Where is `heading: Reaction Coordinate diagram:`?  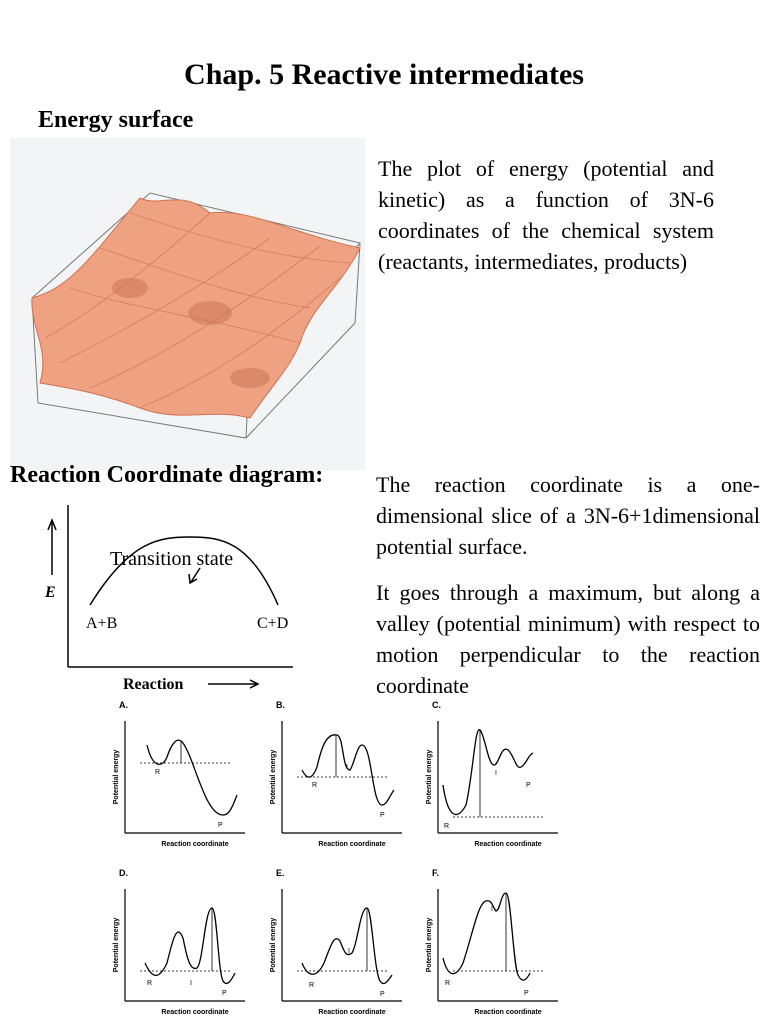
heading: Reaction Coordinate diagram: is located at coordinates (167, 475).